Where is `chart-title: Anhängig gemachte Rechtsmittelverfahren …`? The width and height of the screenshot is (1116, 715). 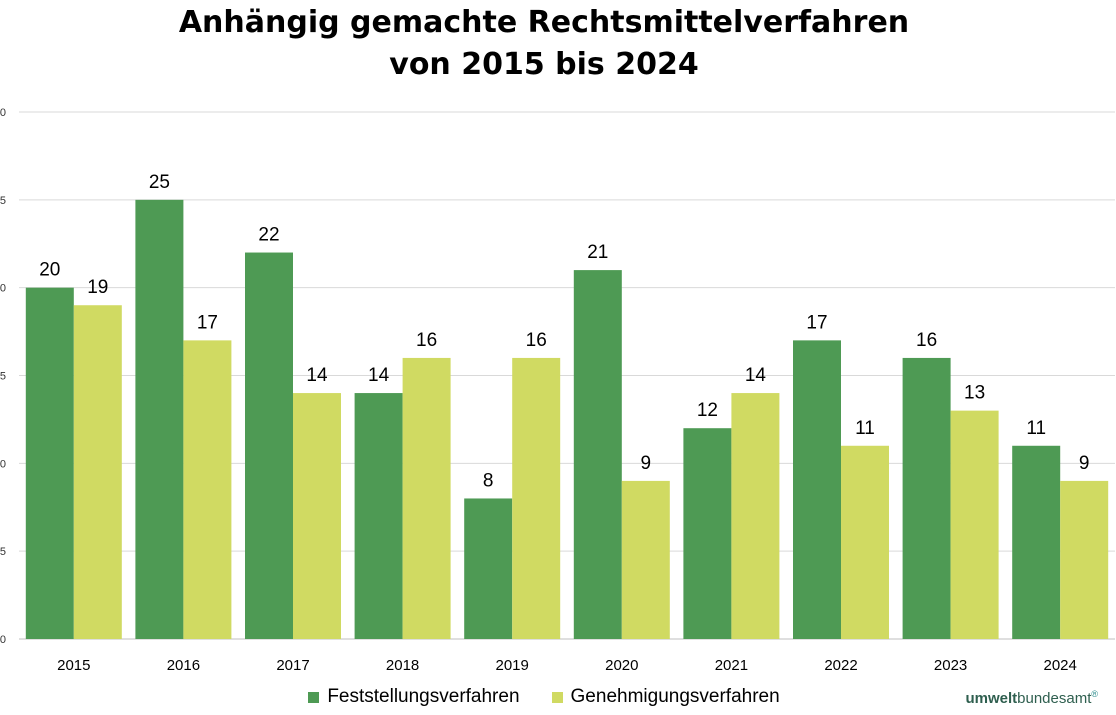 chart-title: Anhängig gemachte Rechtsmittelverfahren … is located at coordinates (544, 44).